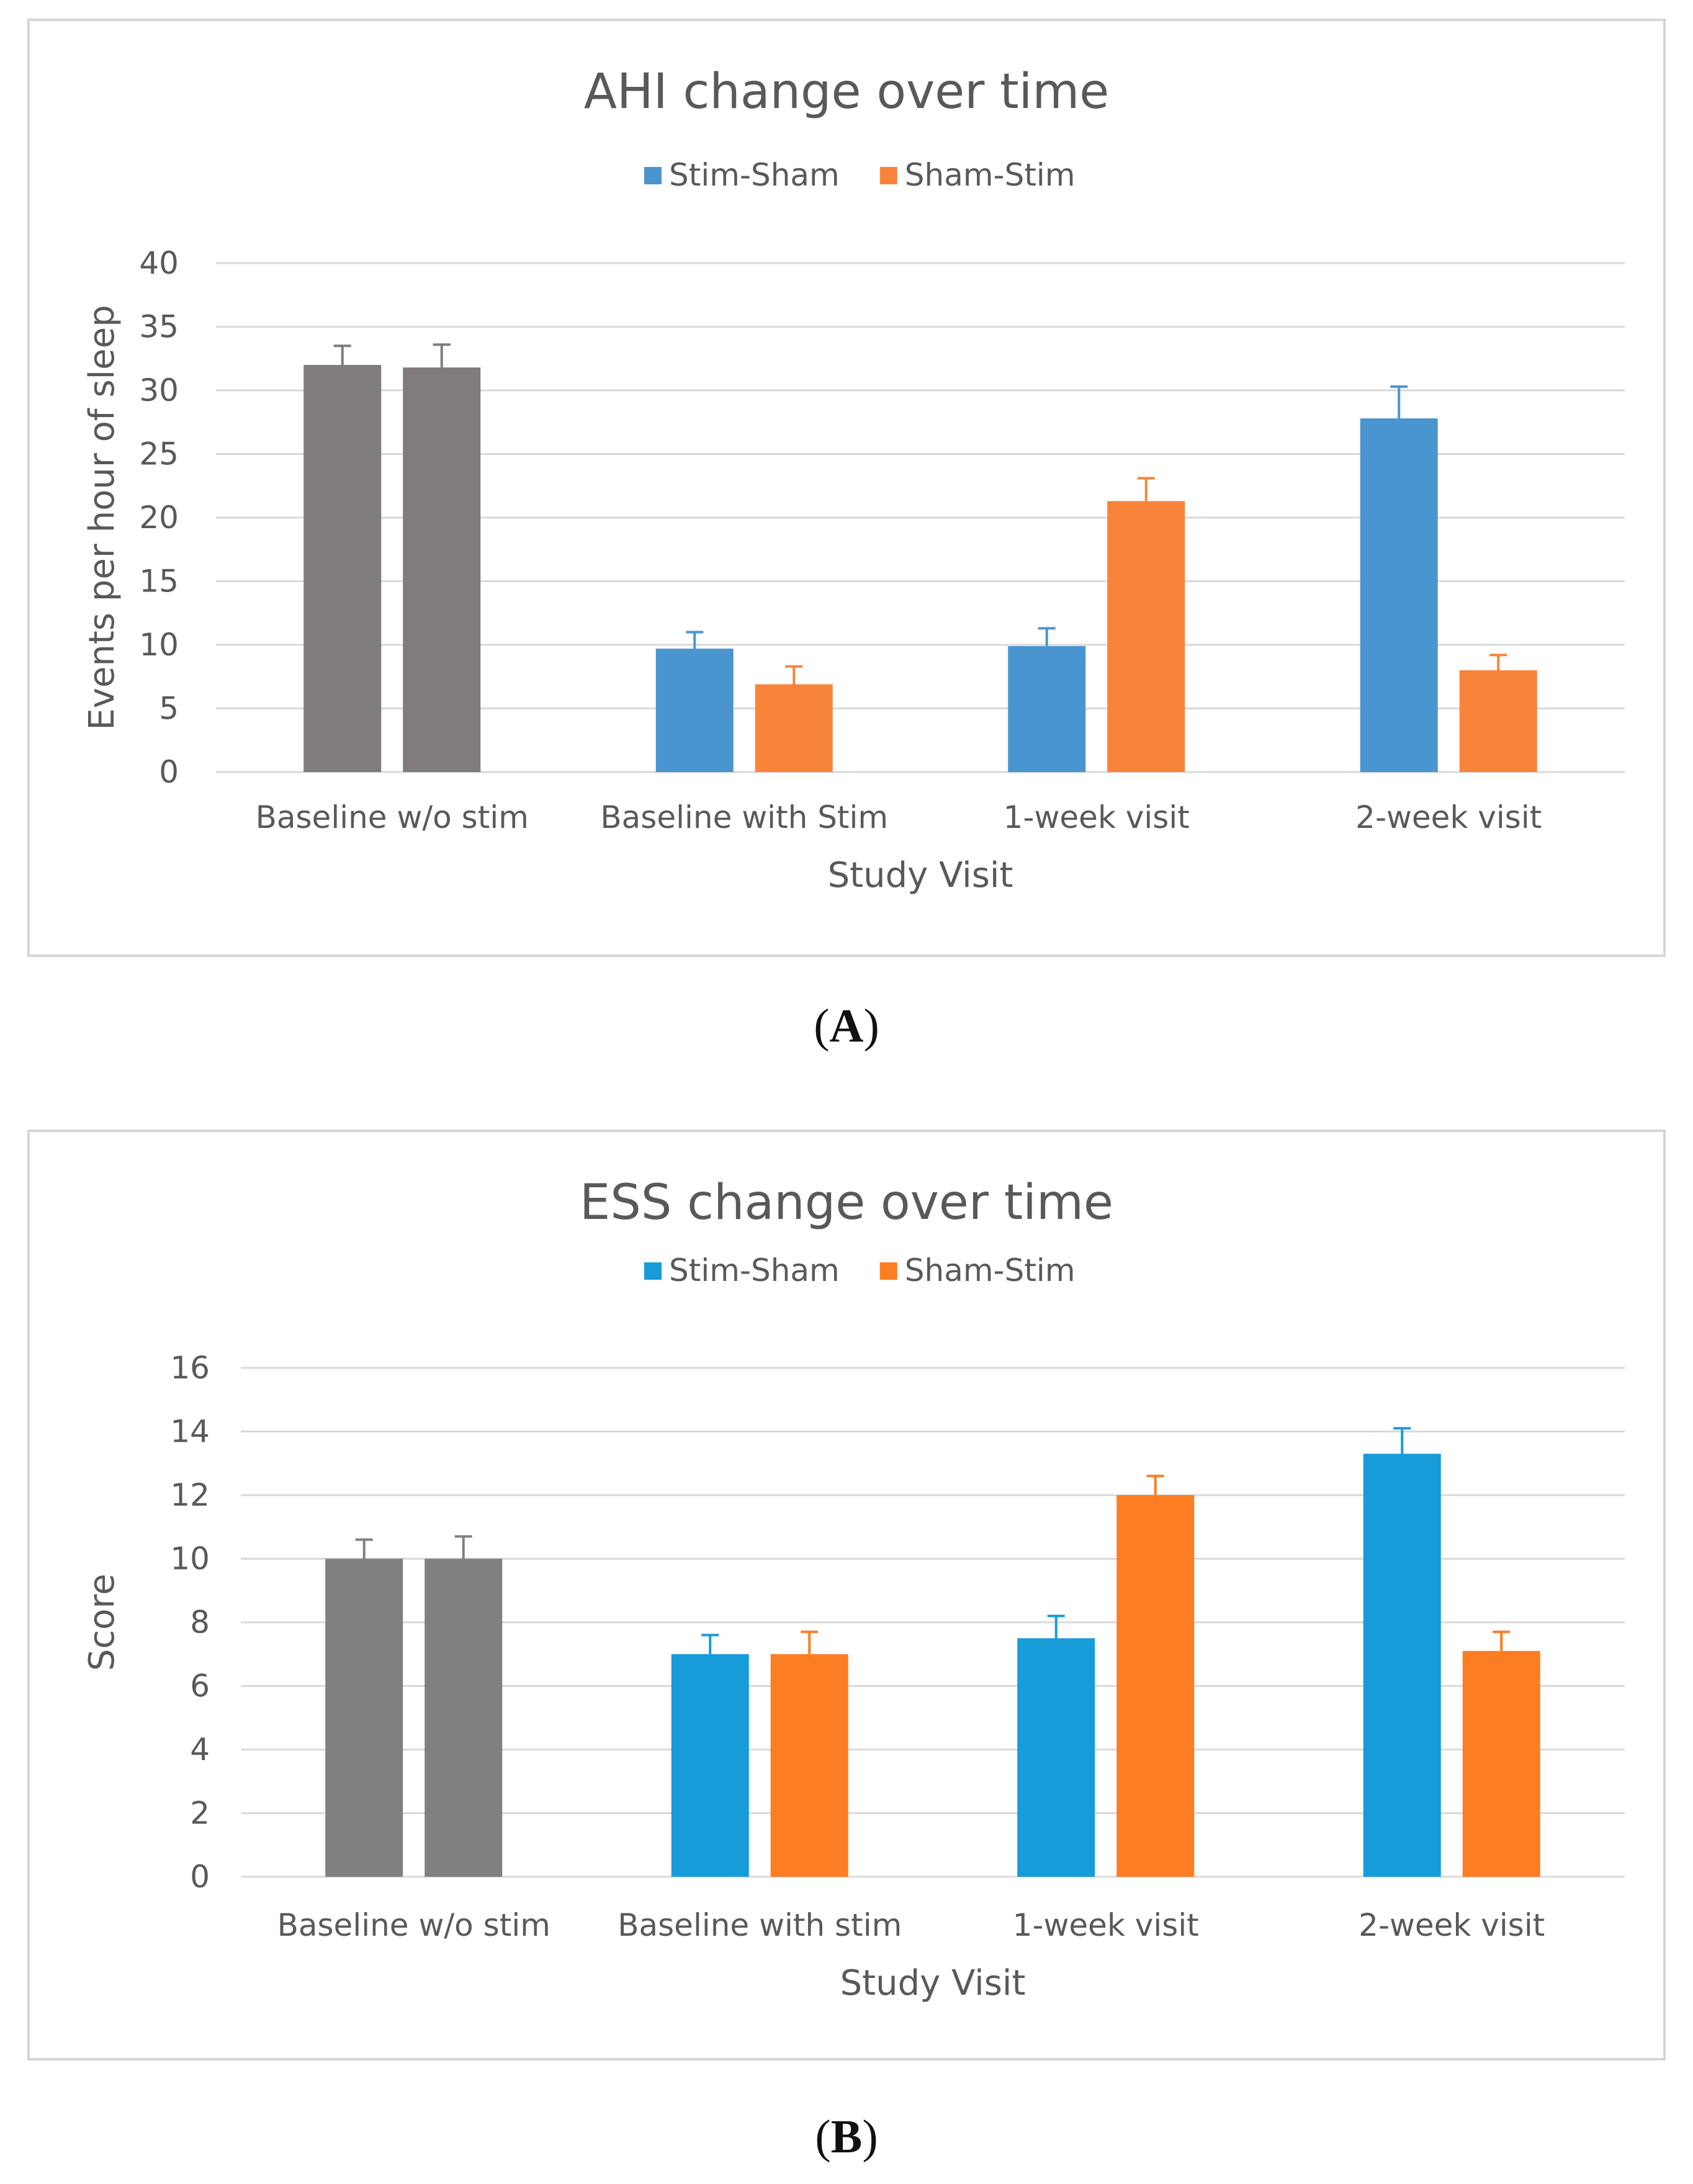  What do you see at coordinates (159, 518) in the screenshot?
I see `y-tick-label: 20` at bounding box center [159, 518].